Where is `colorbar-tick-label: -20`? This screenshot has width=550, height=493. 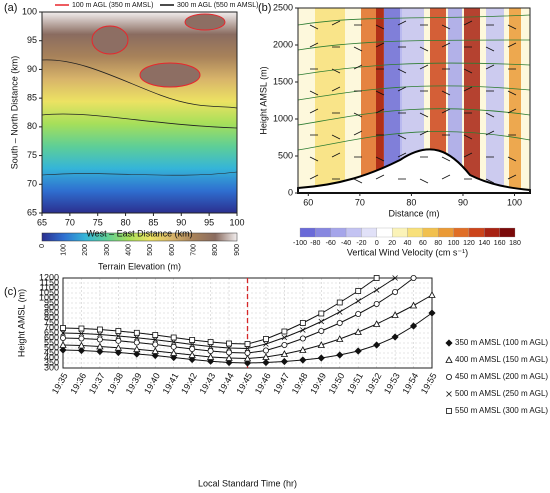 colorbar-tick-label: -20 is located at coordinates (361, 243).